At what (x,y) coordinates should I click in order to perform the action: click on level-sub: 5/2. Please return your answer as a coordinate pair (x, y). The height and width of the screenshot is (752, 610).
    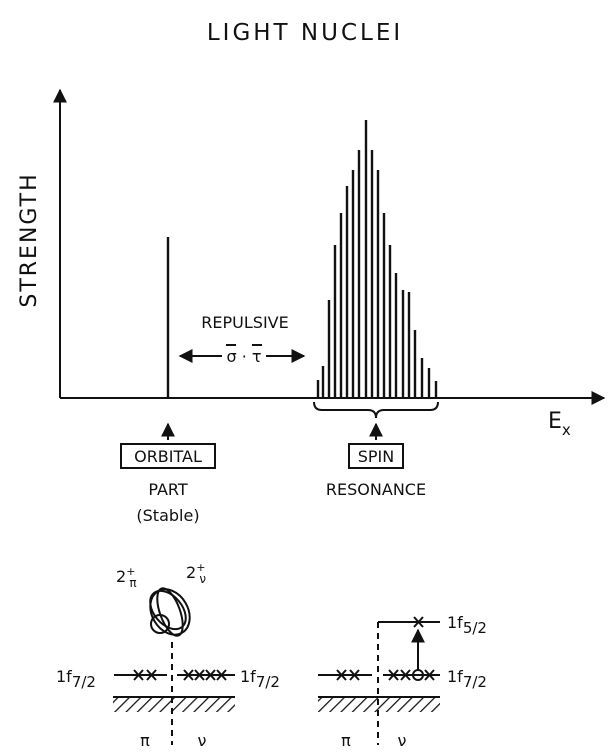
    Looking at the image, I should click on (475, 628).